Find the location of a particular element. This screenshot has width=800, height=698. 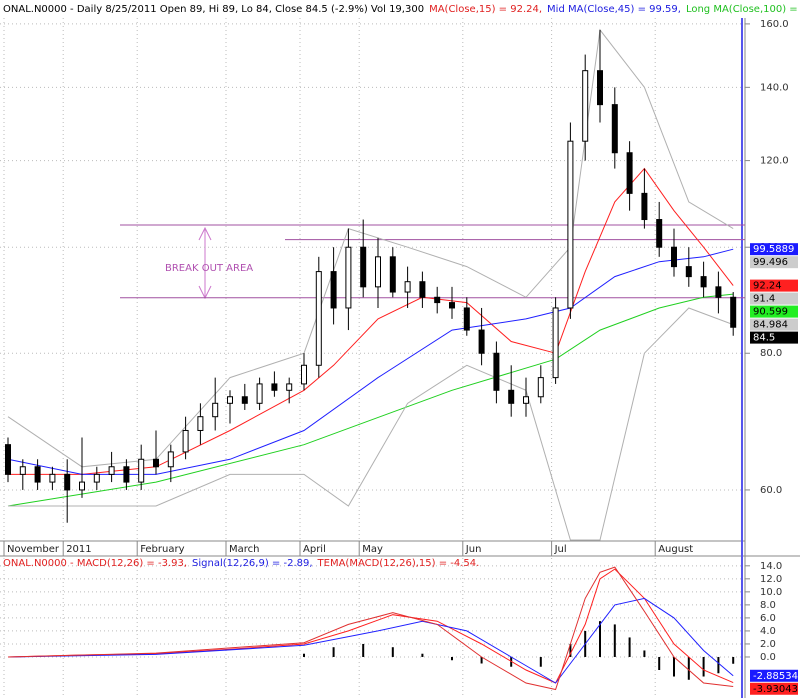

y-tick-label: 14.0 is located at coordinates (771, 566).